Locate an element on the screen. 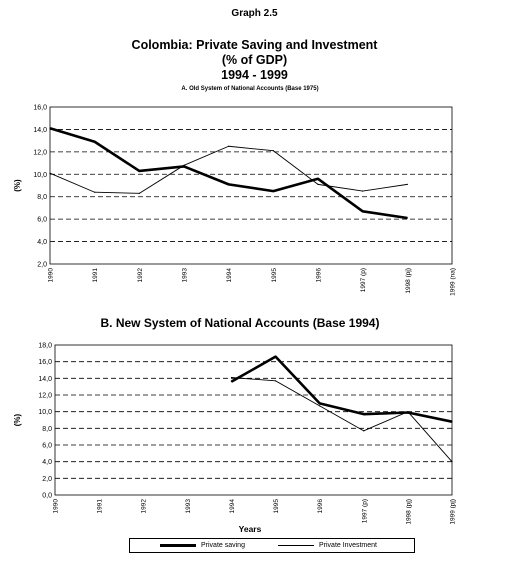 Image resolution: width=509 pixels, height=566 pixels. chart-b-y-axis-label: (%) is located at coordinates (17, 419).